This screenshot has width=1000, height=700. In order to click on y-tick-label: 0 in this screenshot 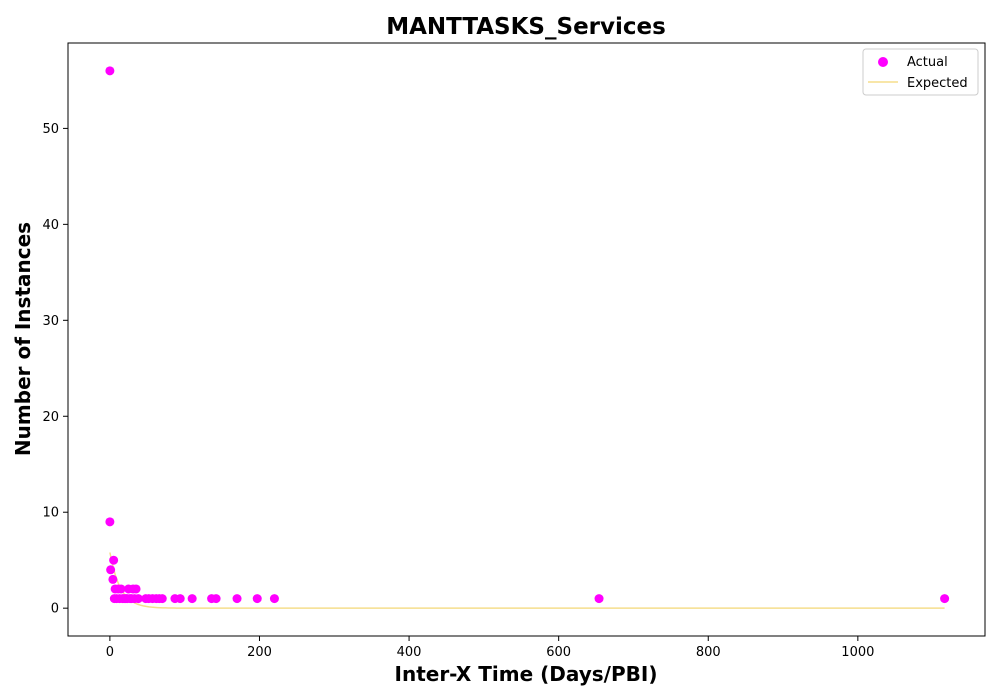, I will do `click(55, 609)`.